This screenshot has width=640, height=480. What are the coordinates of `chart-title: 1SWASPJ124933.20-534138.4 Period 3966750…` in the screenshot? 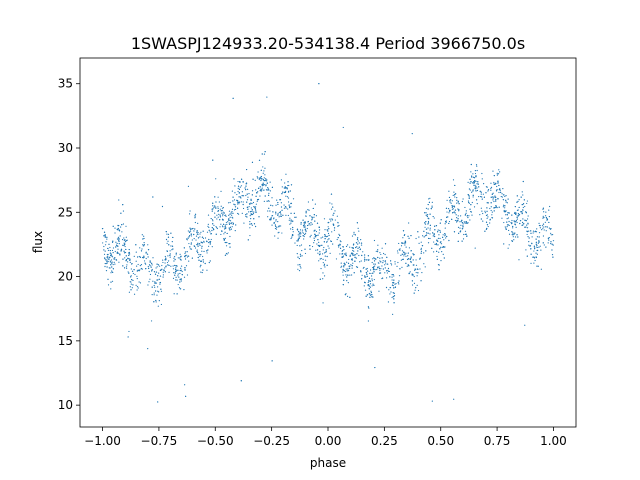 It's located at (328, 43).